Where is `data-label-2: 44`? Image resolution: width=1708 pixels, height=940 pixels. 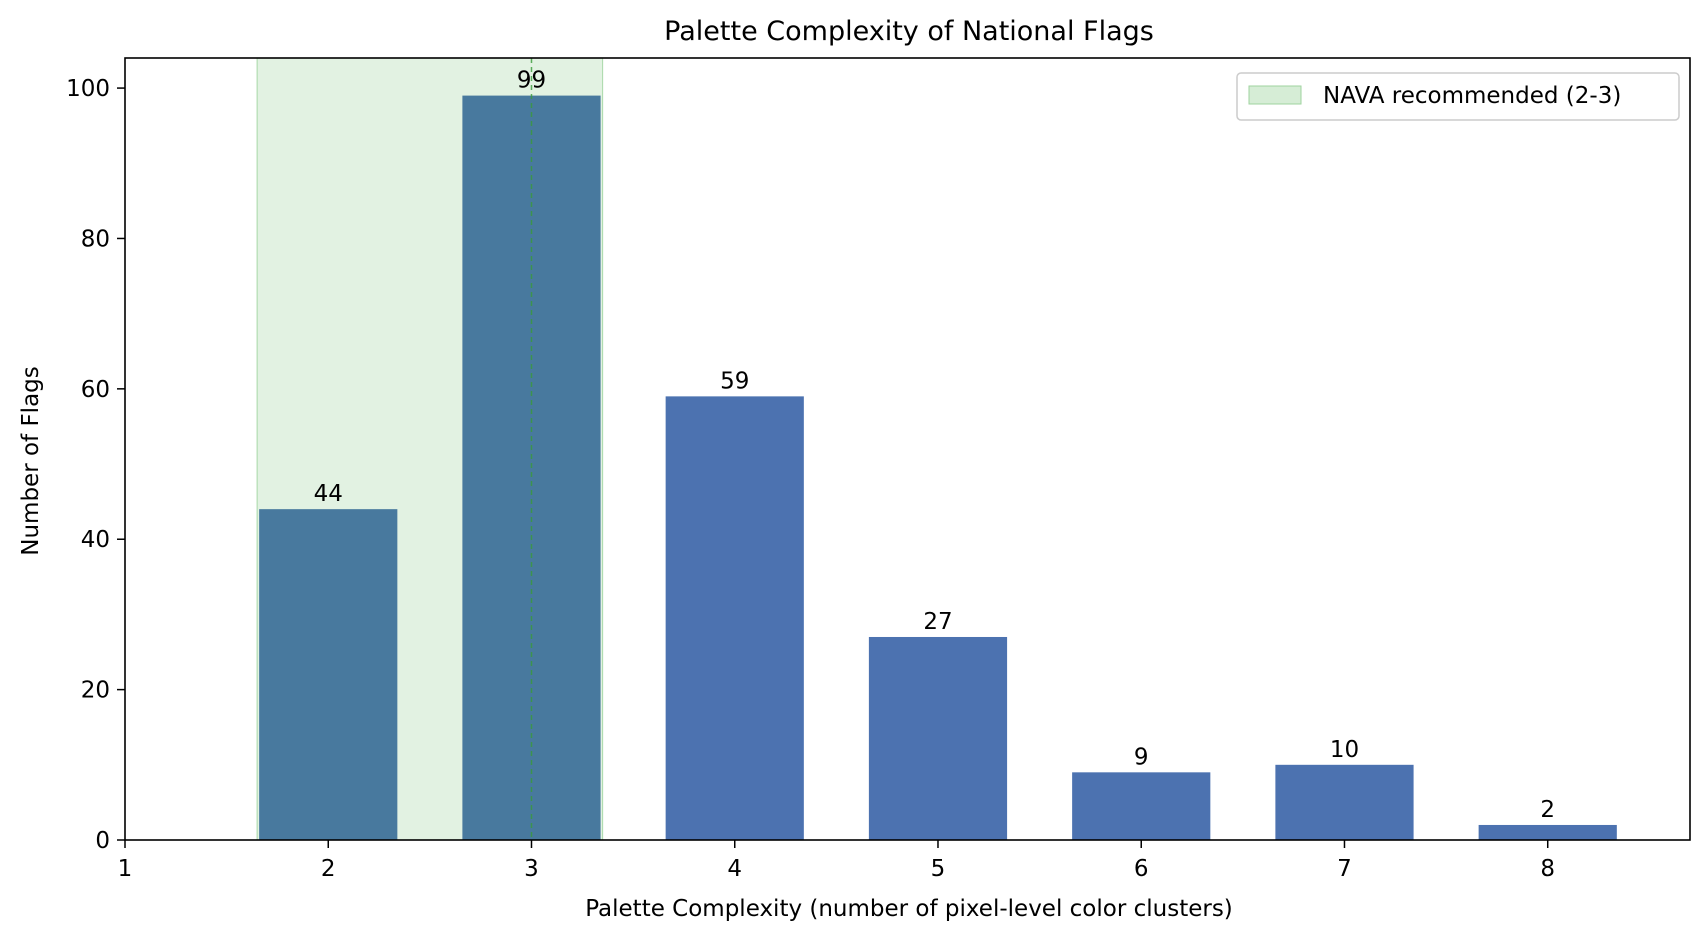 data-label-2: 44 is located at coordinates (328, 494).